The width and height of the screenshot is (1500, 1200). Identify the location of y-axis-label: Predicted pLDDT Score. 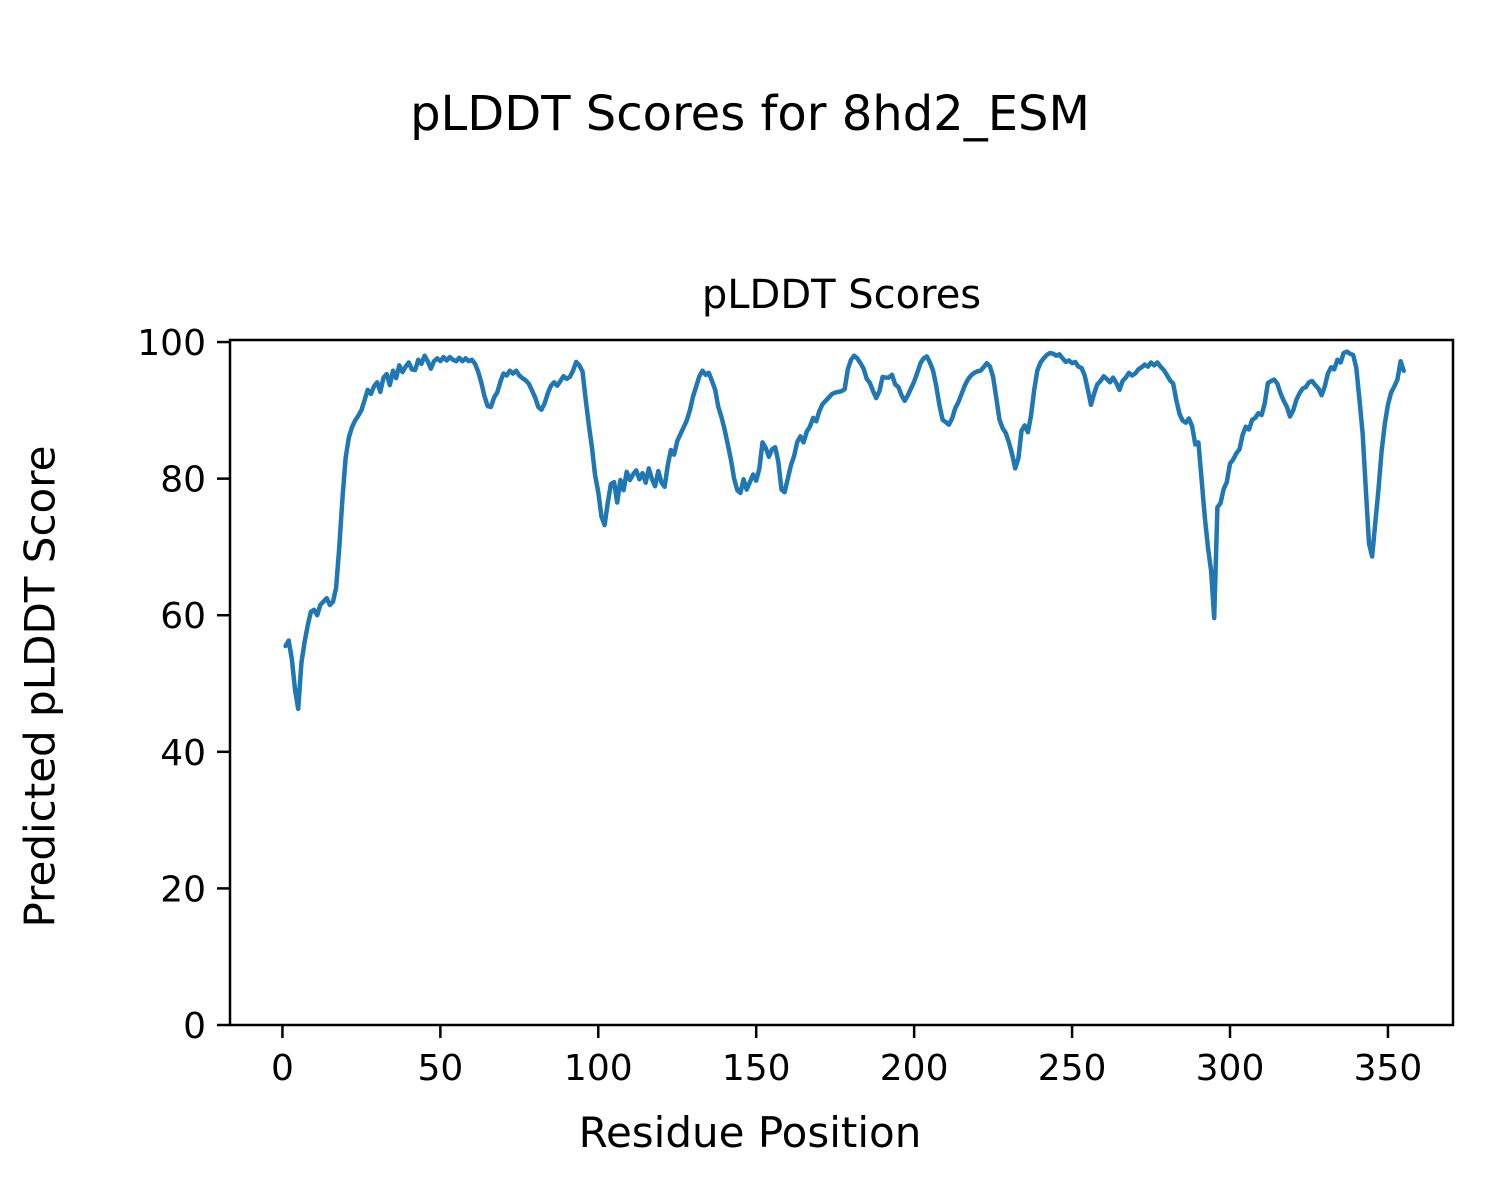
(40, 686).